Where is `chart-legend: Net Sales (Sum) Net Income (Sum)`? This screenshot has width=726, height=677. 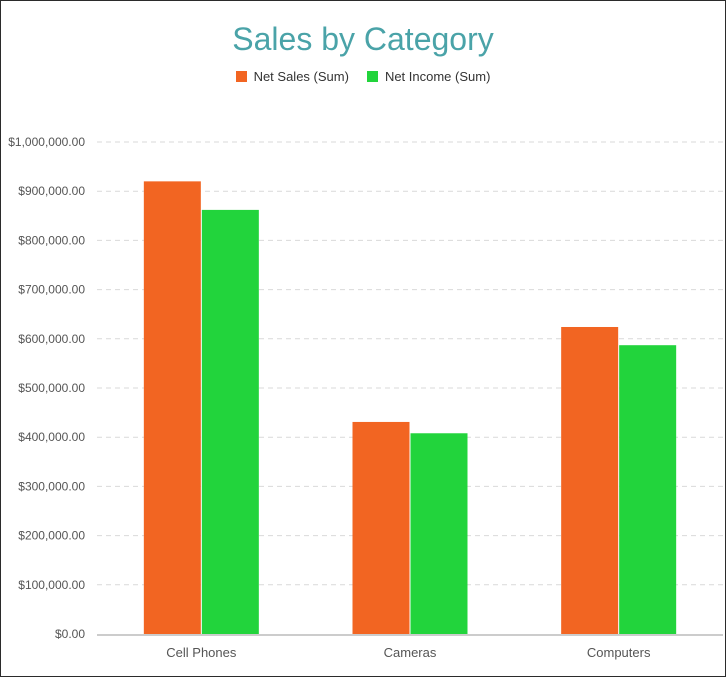 chart-legend: Net Sales (Sum) Net Income (Sum) is located at coordinates (363, 76).